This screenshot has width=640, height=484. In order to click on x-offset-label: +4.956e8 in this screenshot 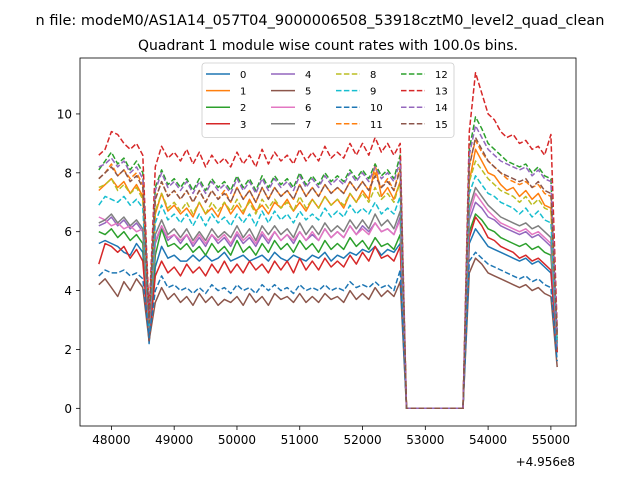, I will do `click(545, 462)`.